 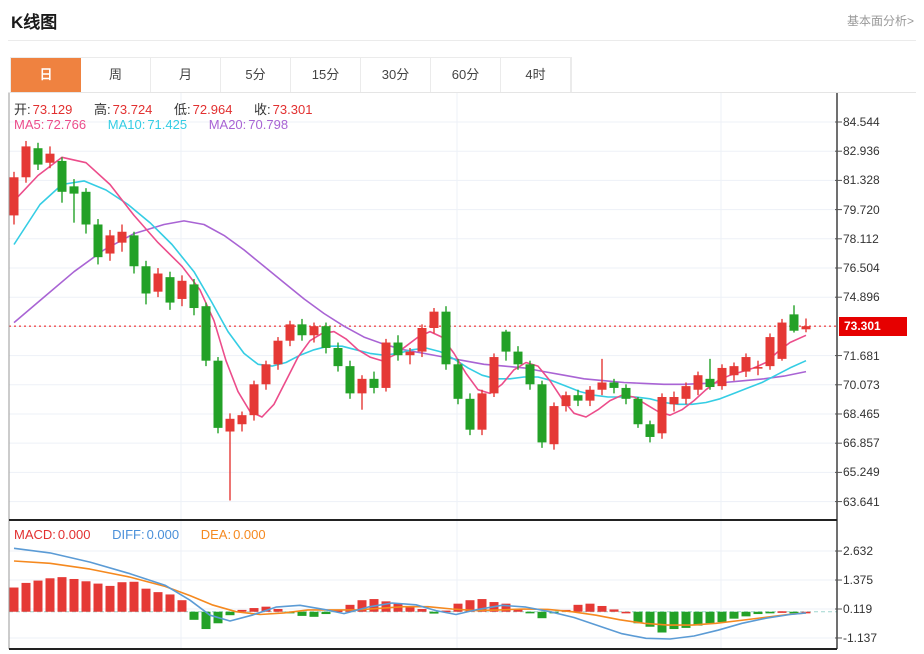 I want to click on ma5-label: MA5:, so click(x=29, y=124).